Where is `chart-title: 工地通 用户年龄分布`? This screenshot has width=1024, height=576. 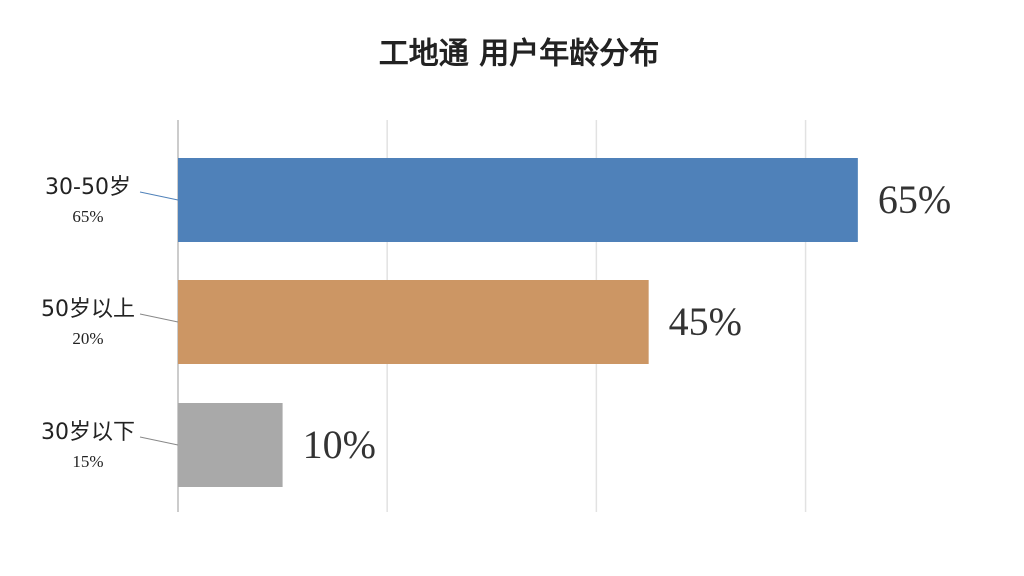
chart-title: 工地通 用户年龄分布 is located at coordinates (519, 54).